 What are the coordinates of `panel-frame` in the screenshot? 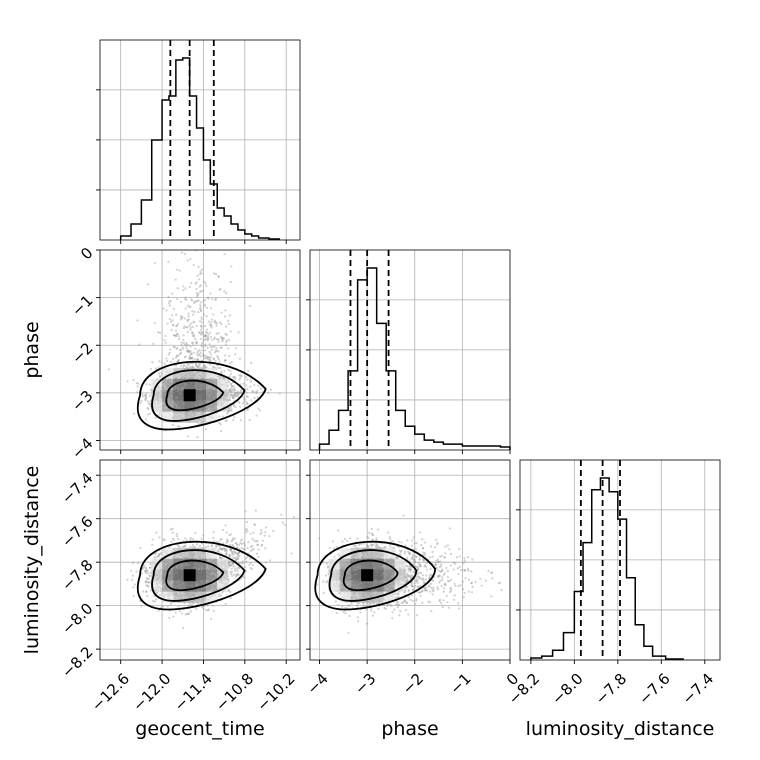 It's located at (620, 560).